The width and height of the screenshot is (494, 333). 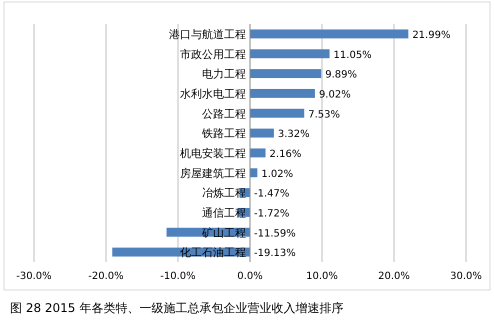 What do you see at coordinates (353, 55) in the screenshot?
I see `data-label: 11.05%` at bounding box center [353, 55].